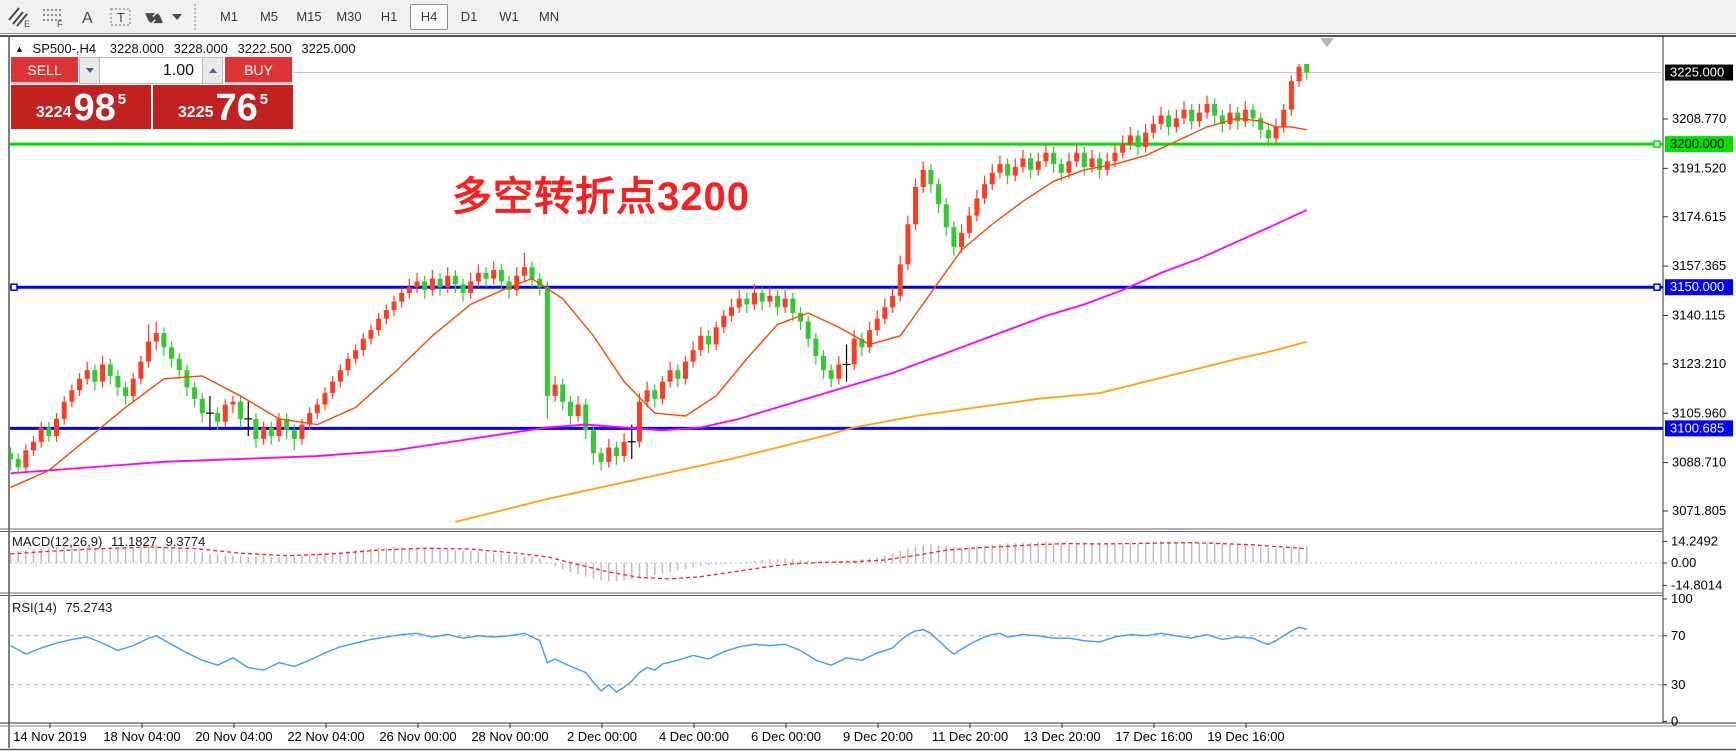  Describe the element at coordinates (1683, 562) in the screenshot. I see `svg-text: 0.00` at that location.